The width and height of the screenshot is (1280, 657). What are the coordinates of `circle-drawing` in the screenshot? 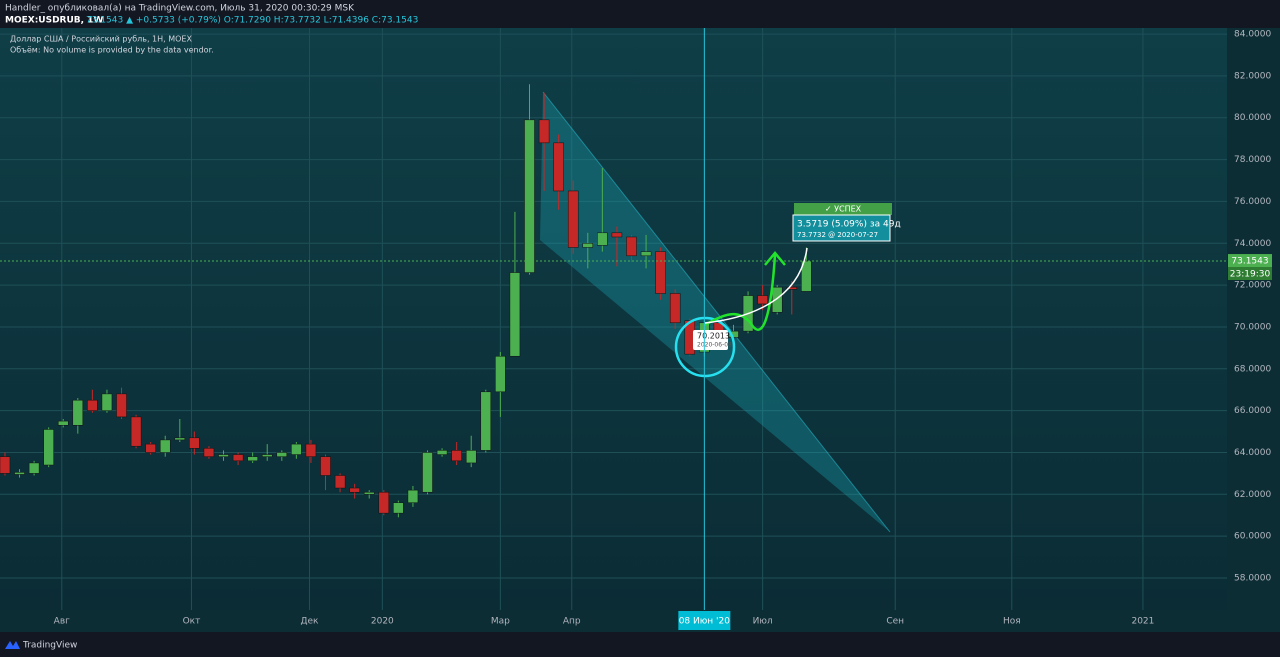 It's located at (705, 347).